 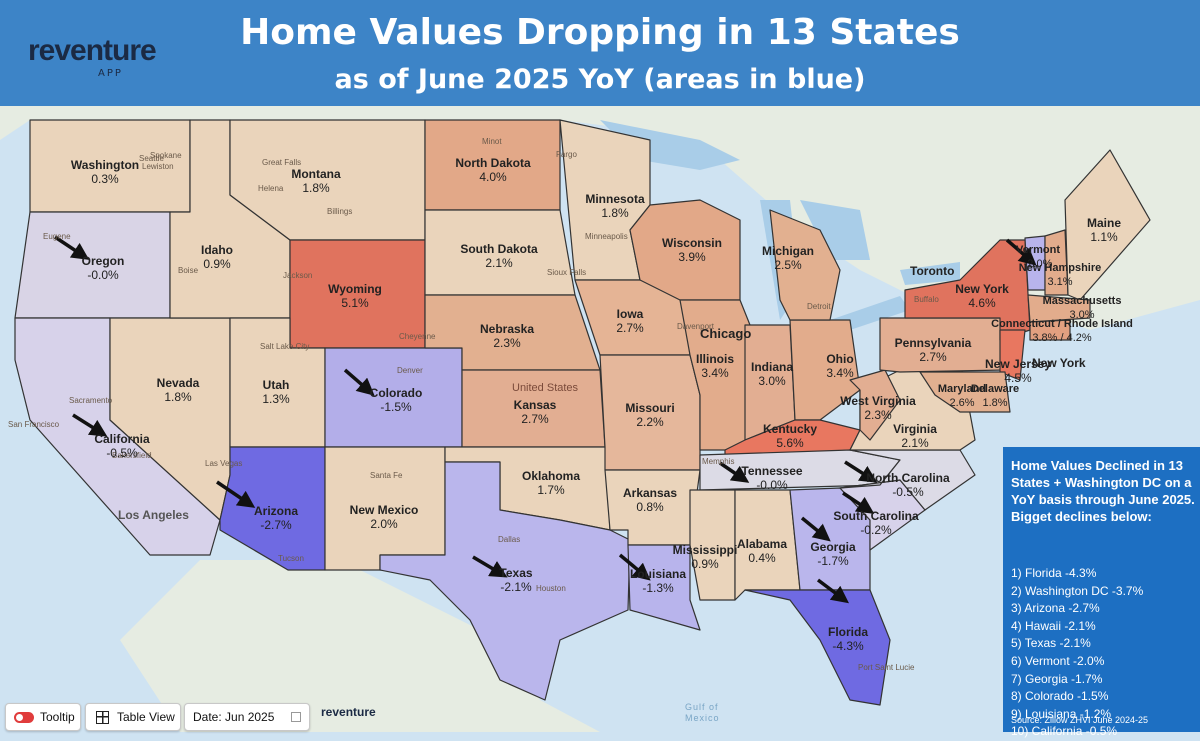 I want to click on state-florida, so click(x=817, y=647).